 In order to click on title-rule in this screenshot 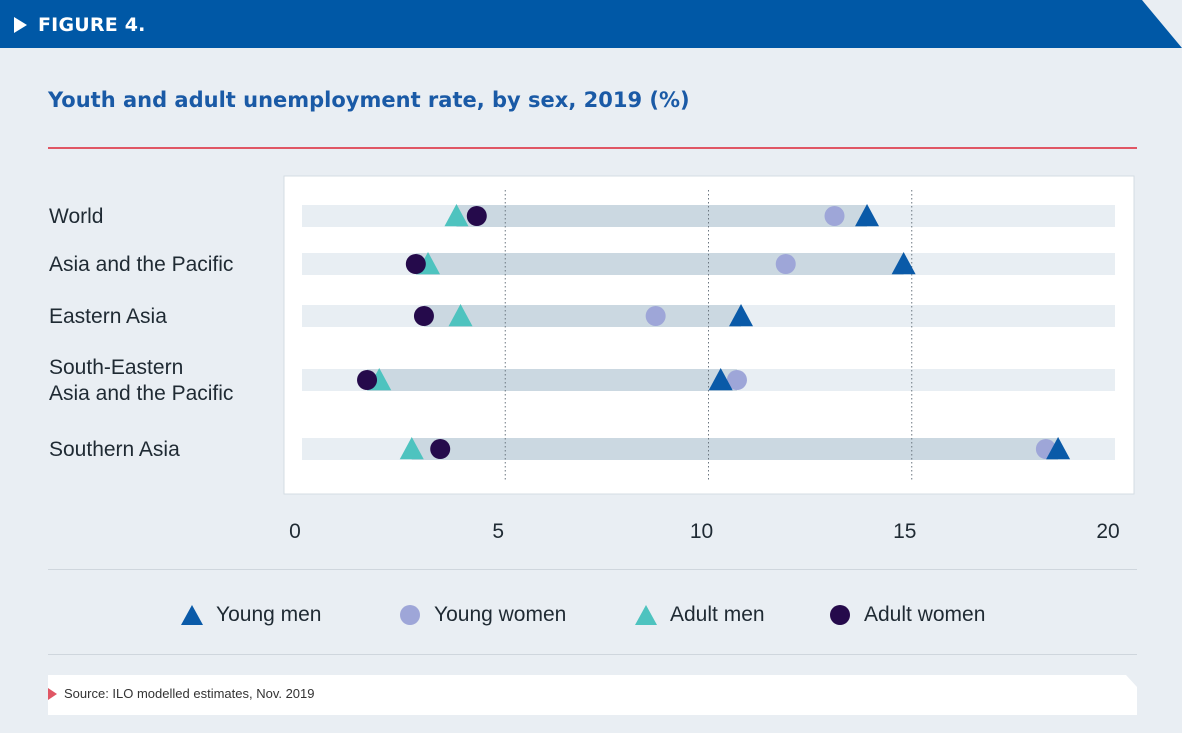, I will do `click(592, 148)`.